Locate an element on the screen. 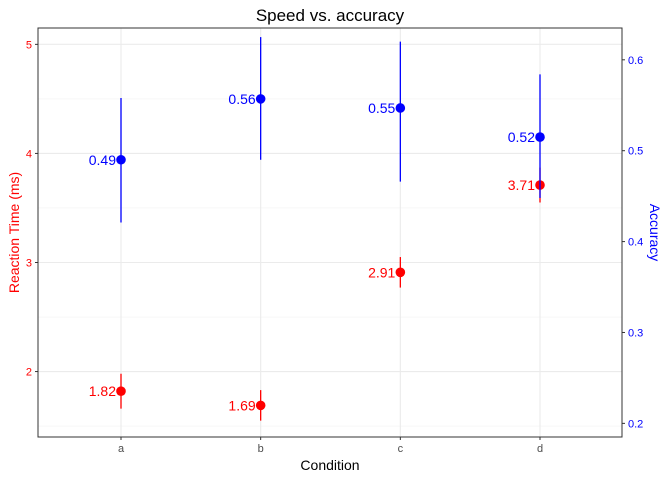  x-tick-label: c is located at coordinates (401, 449).